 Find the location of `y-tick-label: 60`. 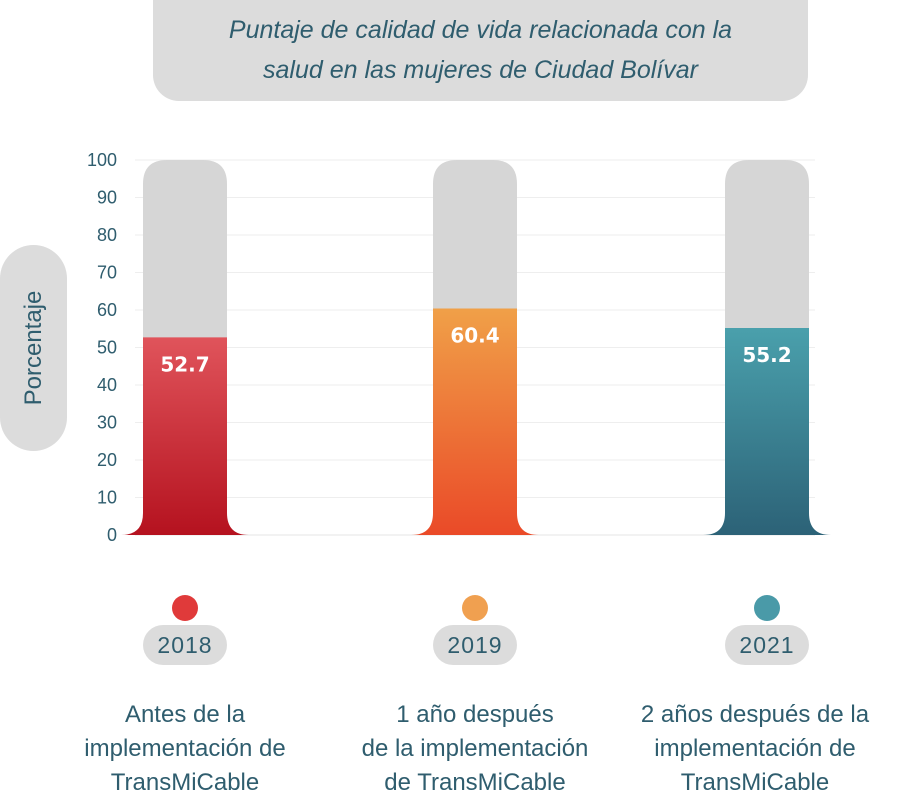

y-tick-label: 60 is located at coordinates (107, 310).